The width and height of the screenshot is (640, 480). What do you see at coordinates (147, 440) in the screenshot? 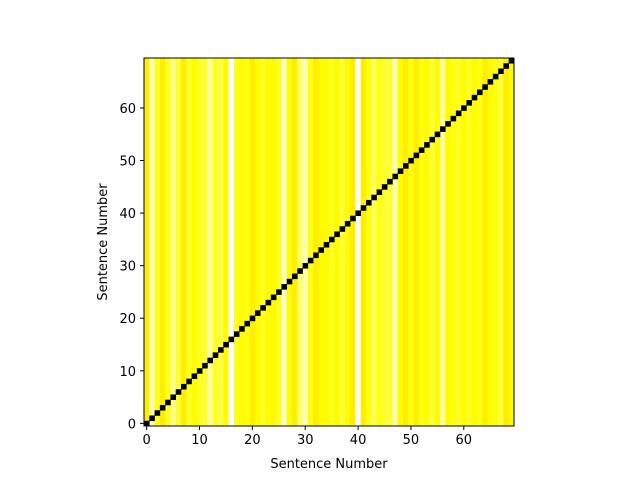
I see `x-tick-label: 0` at bounding box center [147, 440].